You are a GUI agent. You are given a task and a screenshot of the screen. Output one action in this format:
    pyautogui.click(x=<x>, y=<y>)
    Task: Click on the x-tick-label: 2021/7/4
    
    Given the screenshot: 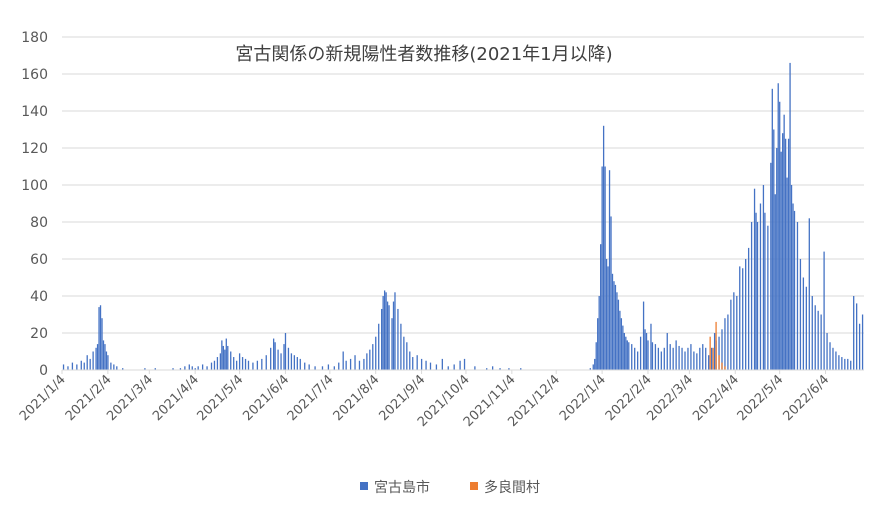 What is the action you would take?
    pyautogui.click(x=311, y=398)
    